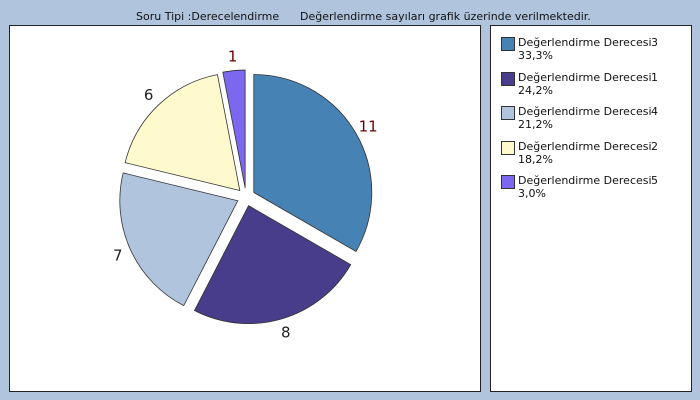  I want to click on legend-item: Değerlendirme Derecesi 1 24,2%, so click(596, 88).